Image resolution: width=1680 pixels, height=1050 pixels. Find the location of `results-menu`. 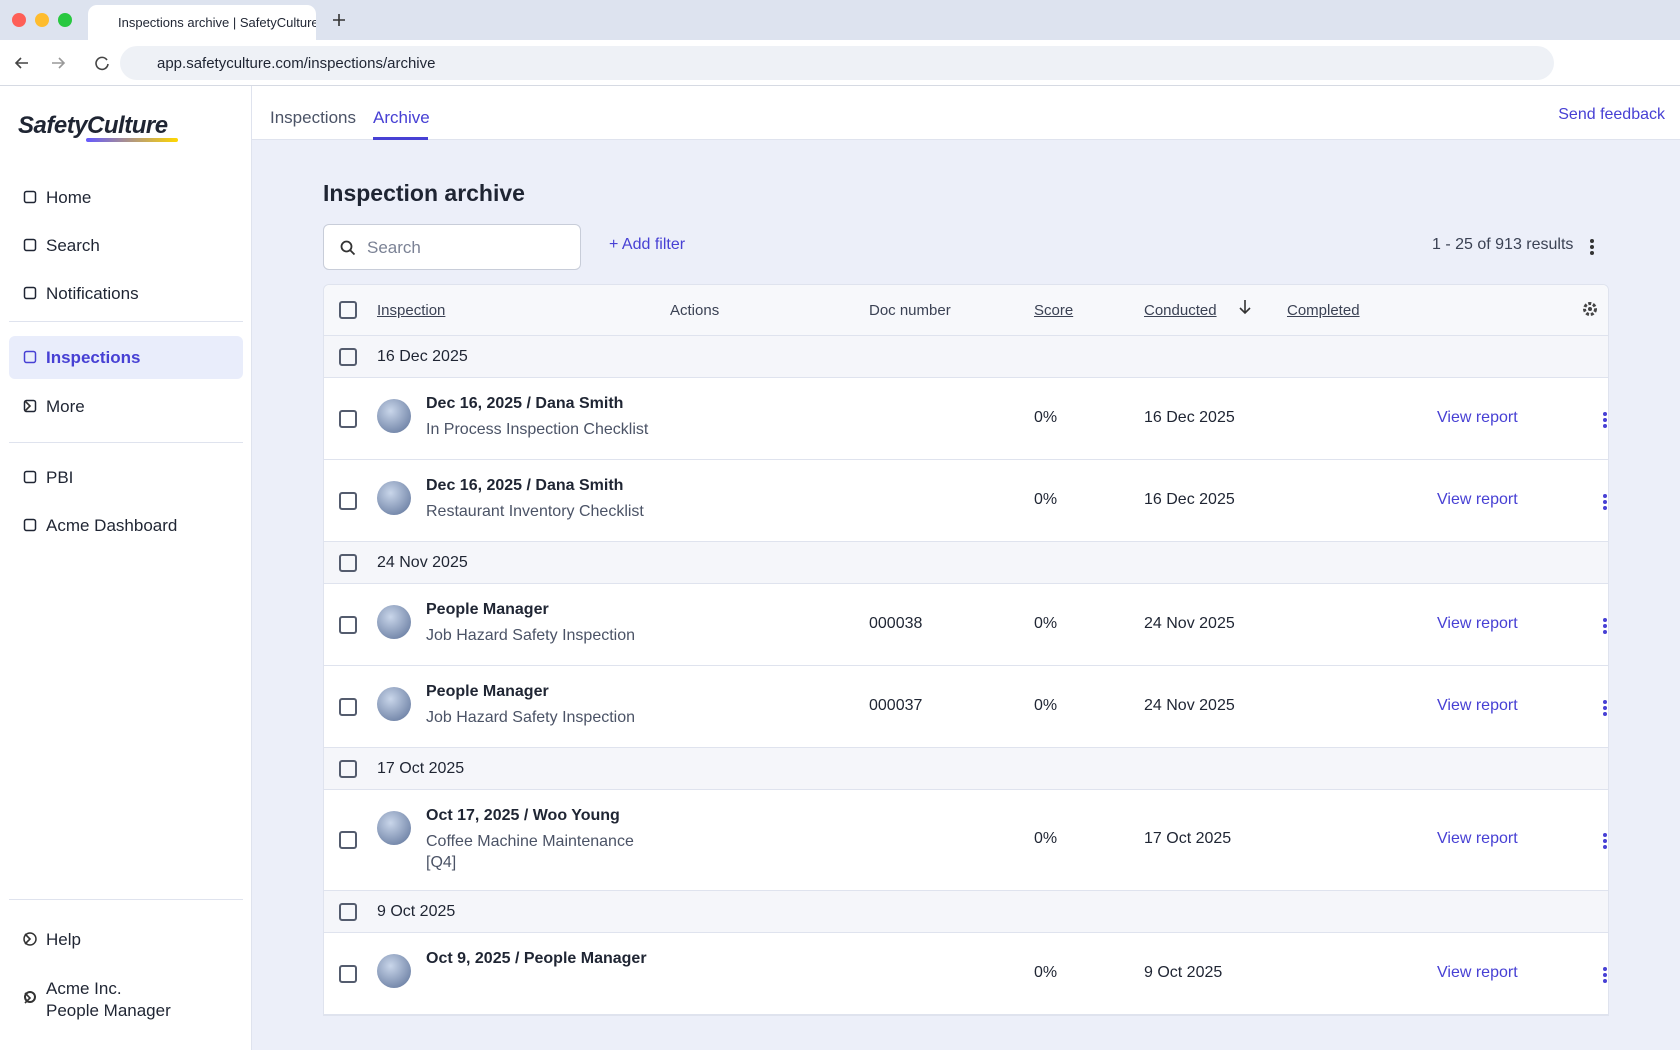

results-menu is located at coordinates (1592, 247).